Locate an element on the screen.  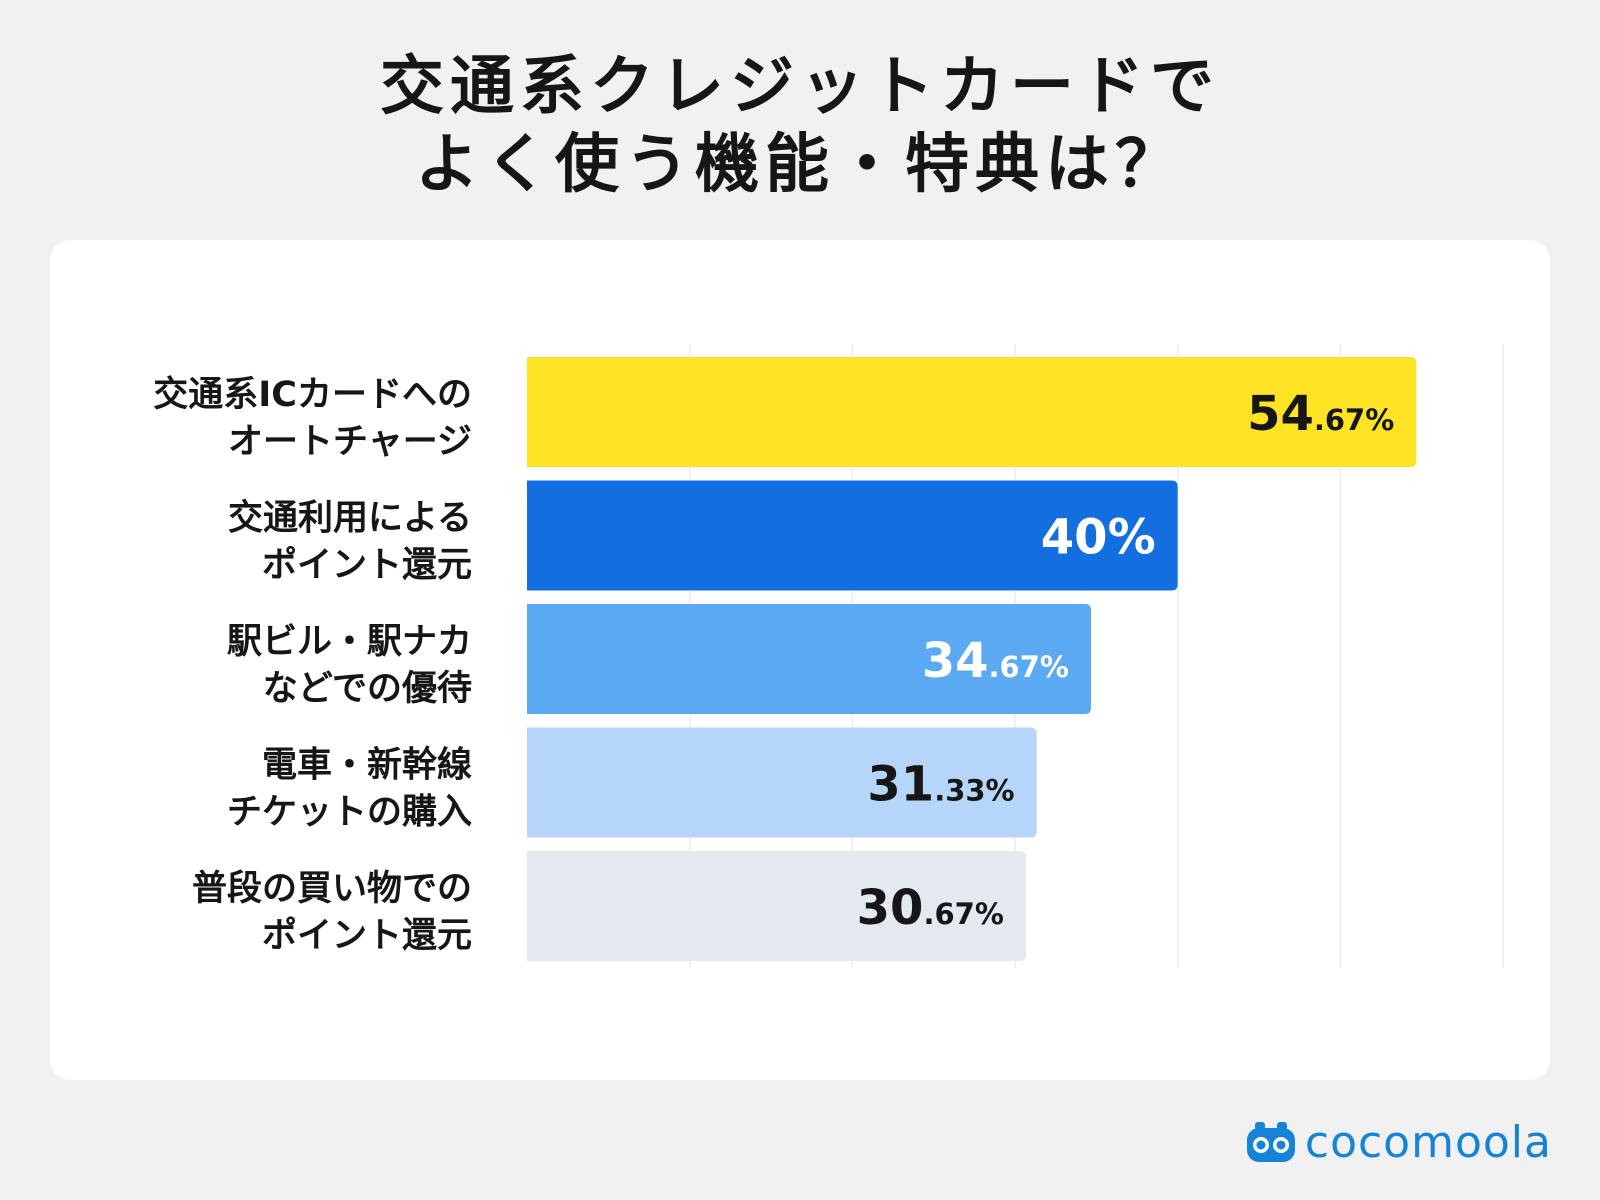
data-label: 31.33% is located at coordinates (940, 785).